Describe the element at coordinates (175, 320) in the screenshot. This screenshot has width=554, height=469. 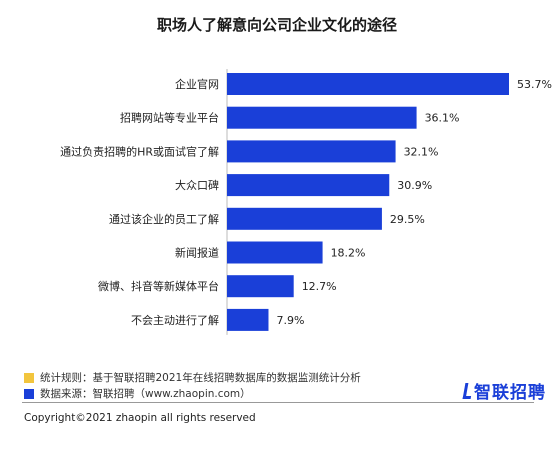
I see `category-label: 不会主动进行了解` at that location.